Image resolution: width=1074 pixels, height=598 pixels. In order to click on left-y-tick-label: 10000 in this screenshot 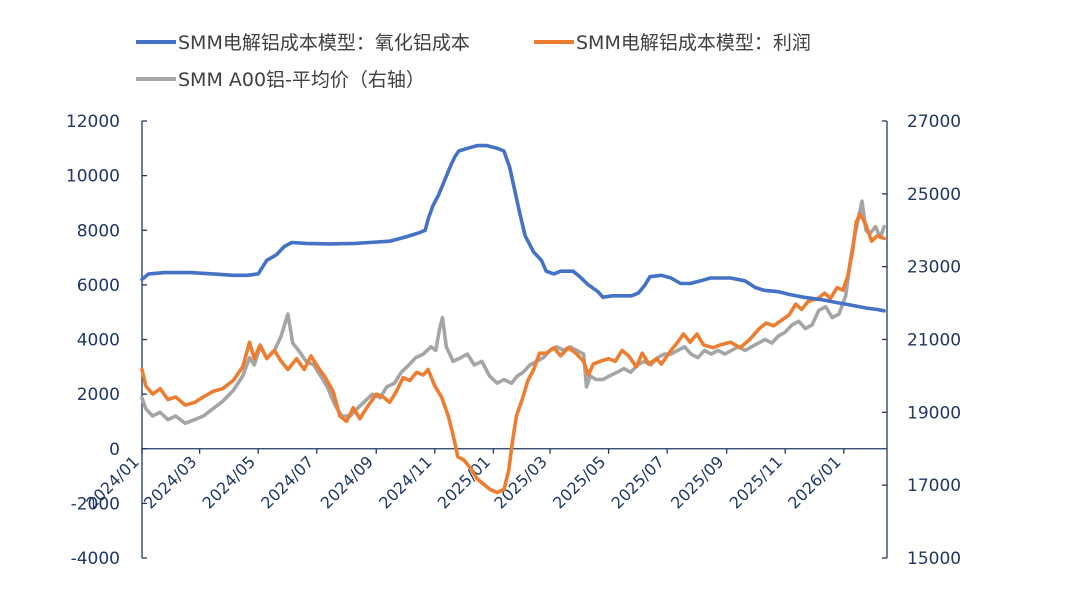, I will do `click(93, 177)`.